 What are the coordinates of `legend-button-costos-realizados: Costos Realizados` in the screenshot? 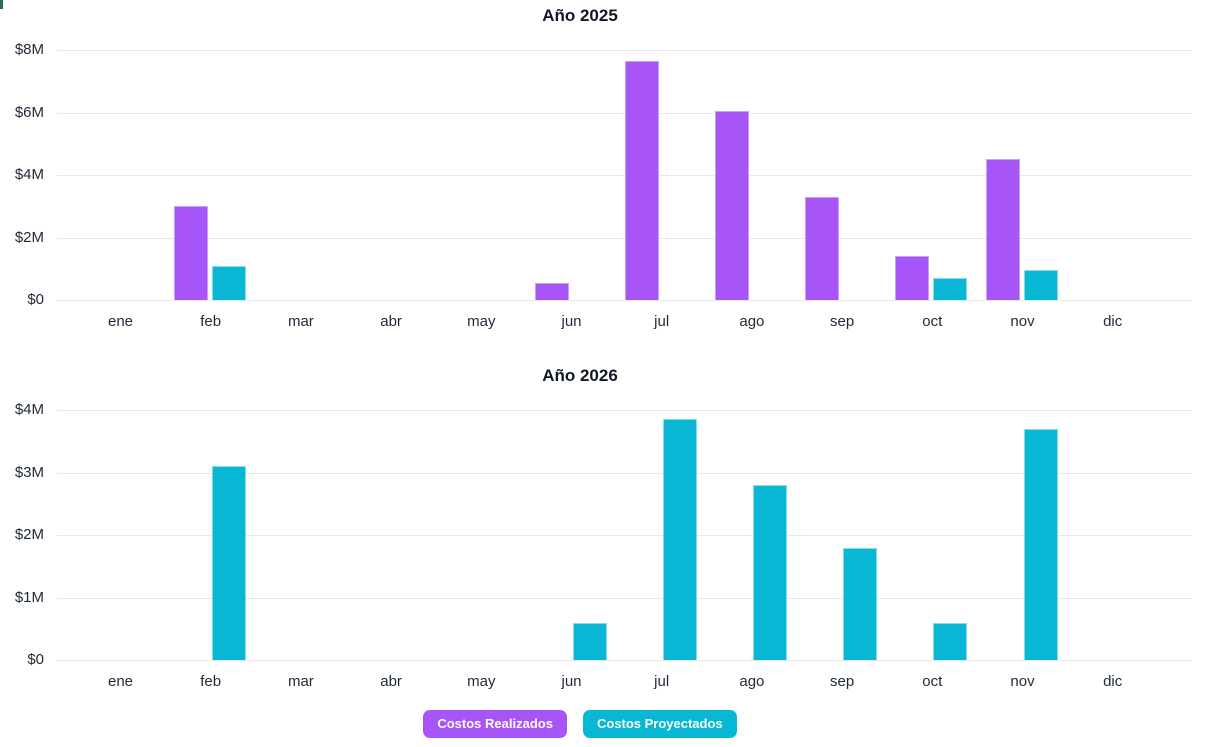 It's located at (495, 724).